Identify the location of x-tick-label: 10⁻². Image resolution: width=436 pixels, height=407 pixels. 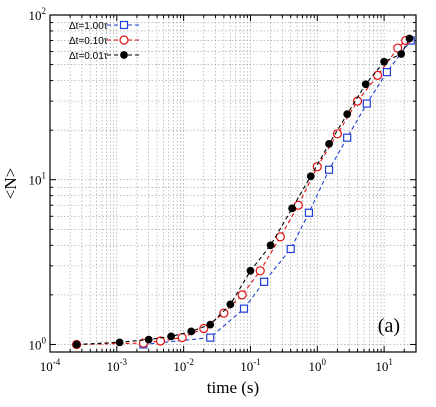
(183, 365).